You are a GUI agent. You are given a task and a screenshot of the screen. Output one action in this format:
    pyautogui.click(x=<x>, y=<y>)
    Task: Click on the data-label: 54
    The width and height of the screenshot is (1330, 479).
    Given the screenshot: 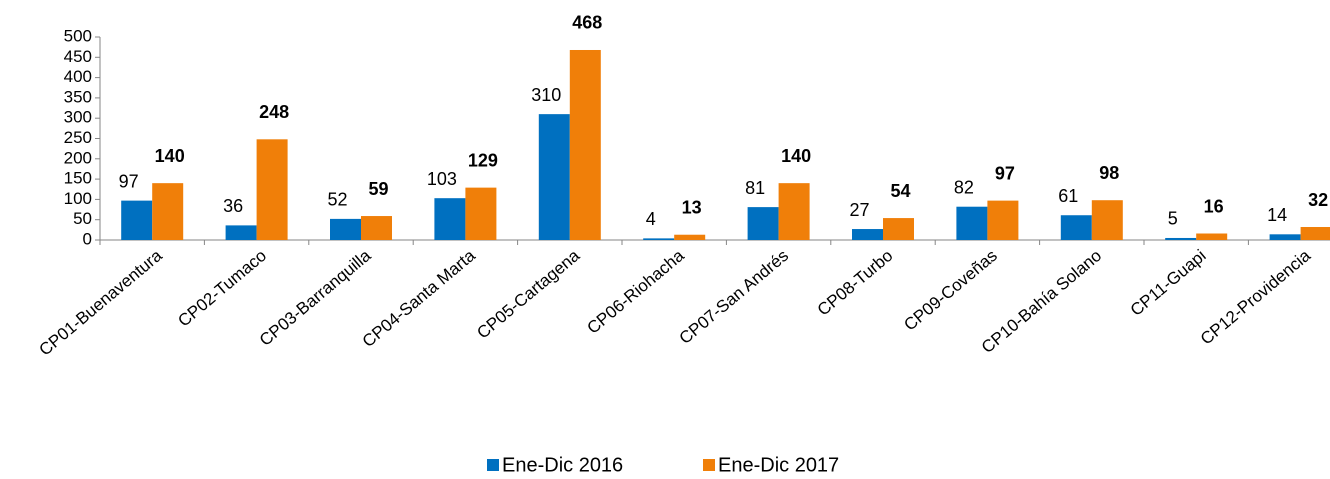 What is the action you would take?
    pyautogui.click(x=900, y=191)
    